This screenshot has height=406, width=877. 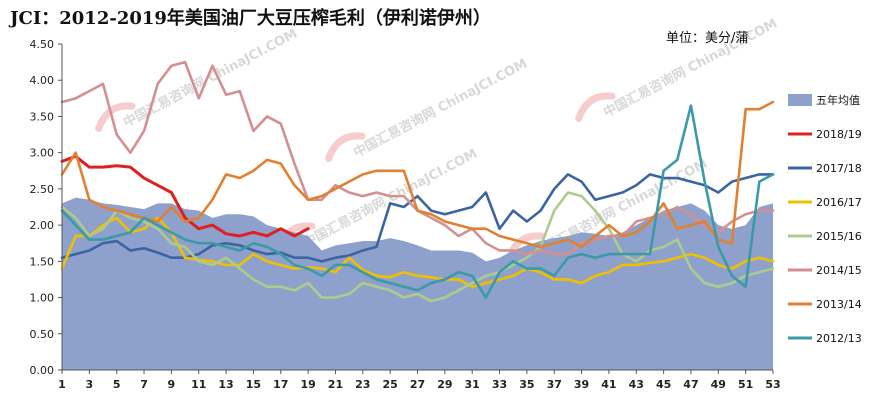 I want to click on x-tick-label: 11, so click(x=198, y=384).